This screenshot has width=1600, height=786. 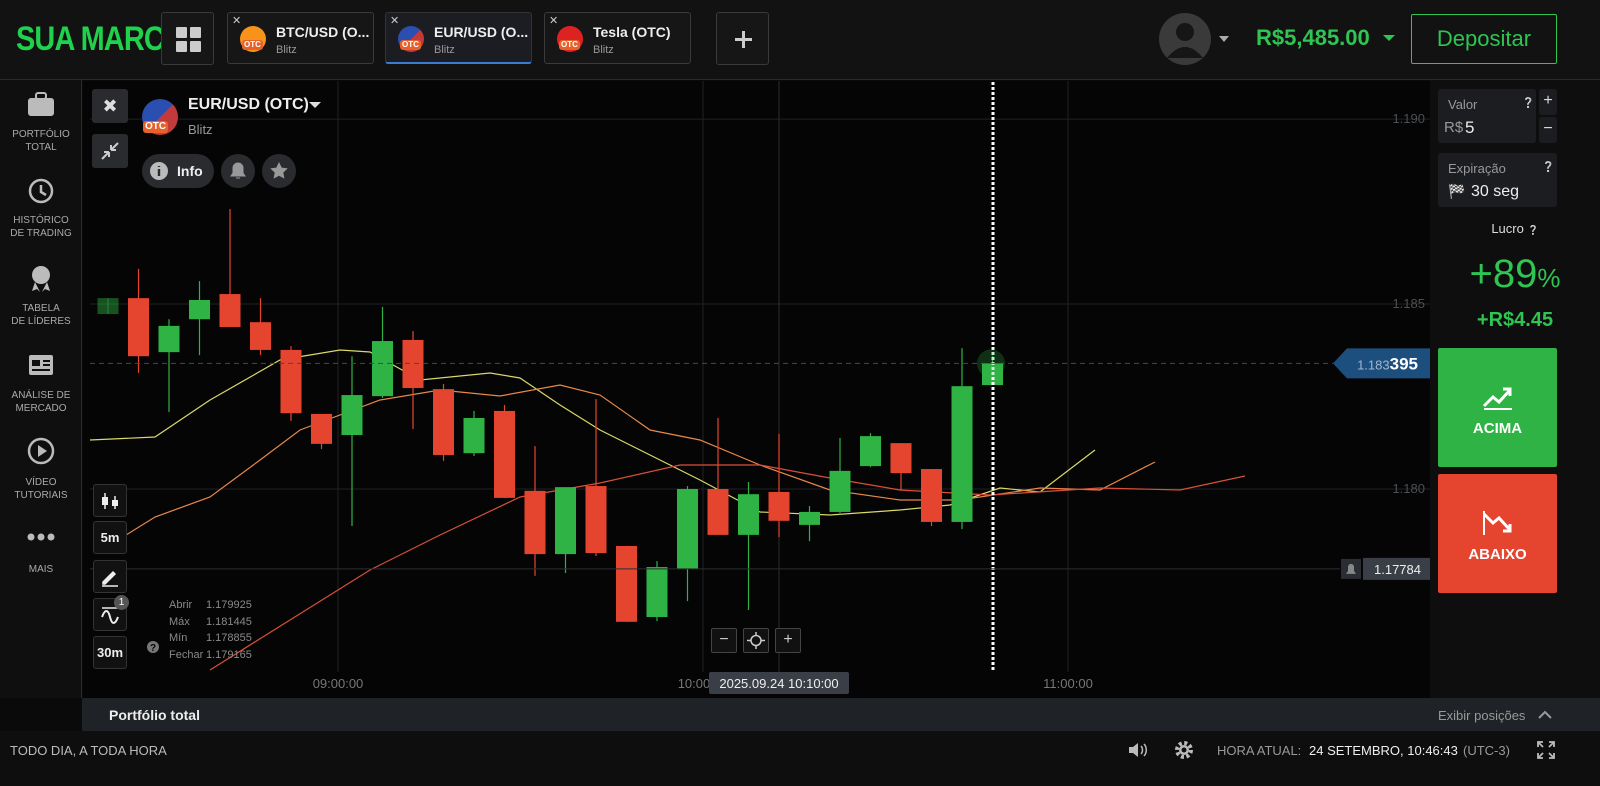 What do you see at coordinates (1484, 39) in the screenshot?
I see `deposit-button: Depositar` at bounding box center [1484, 39].